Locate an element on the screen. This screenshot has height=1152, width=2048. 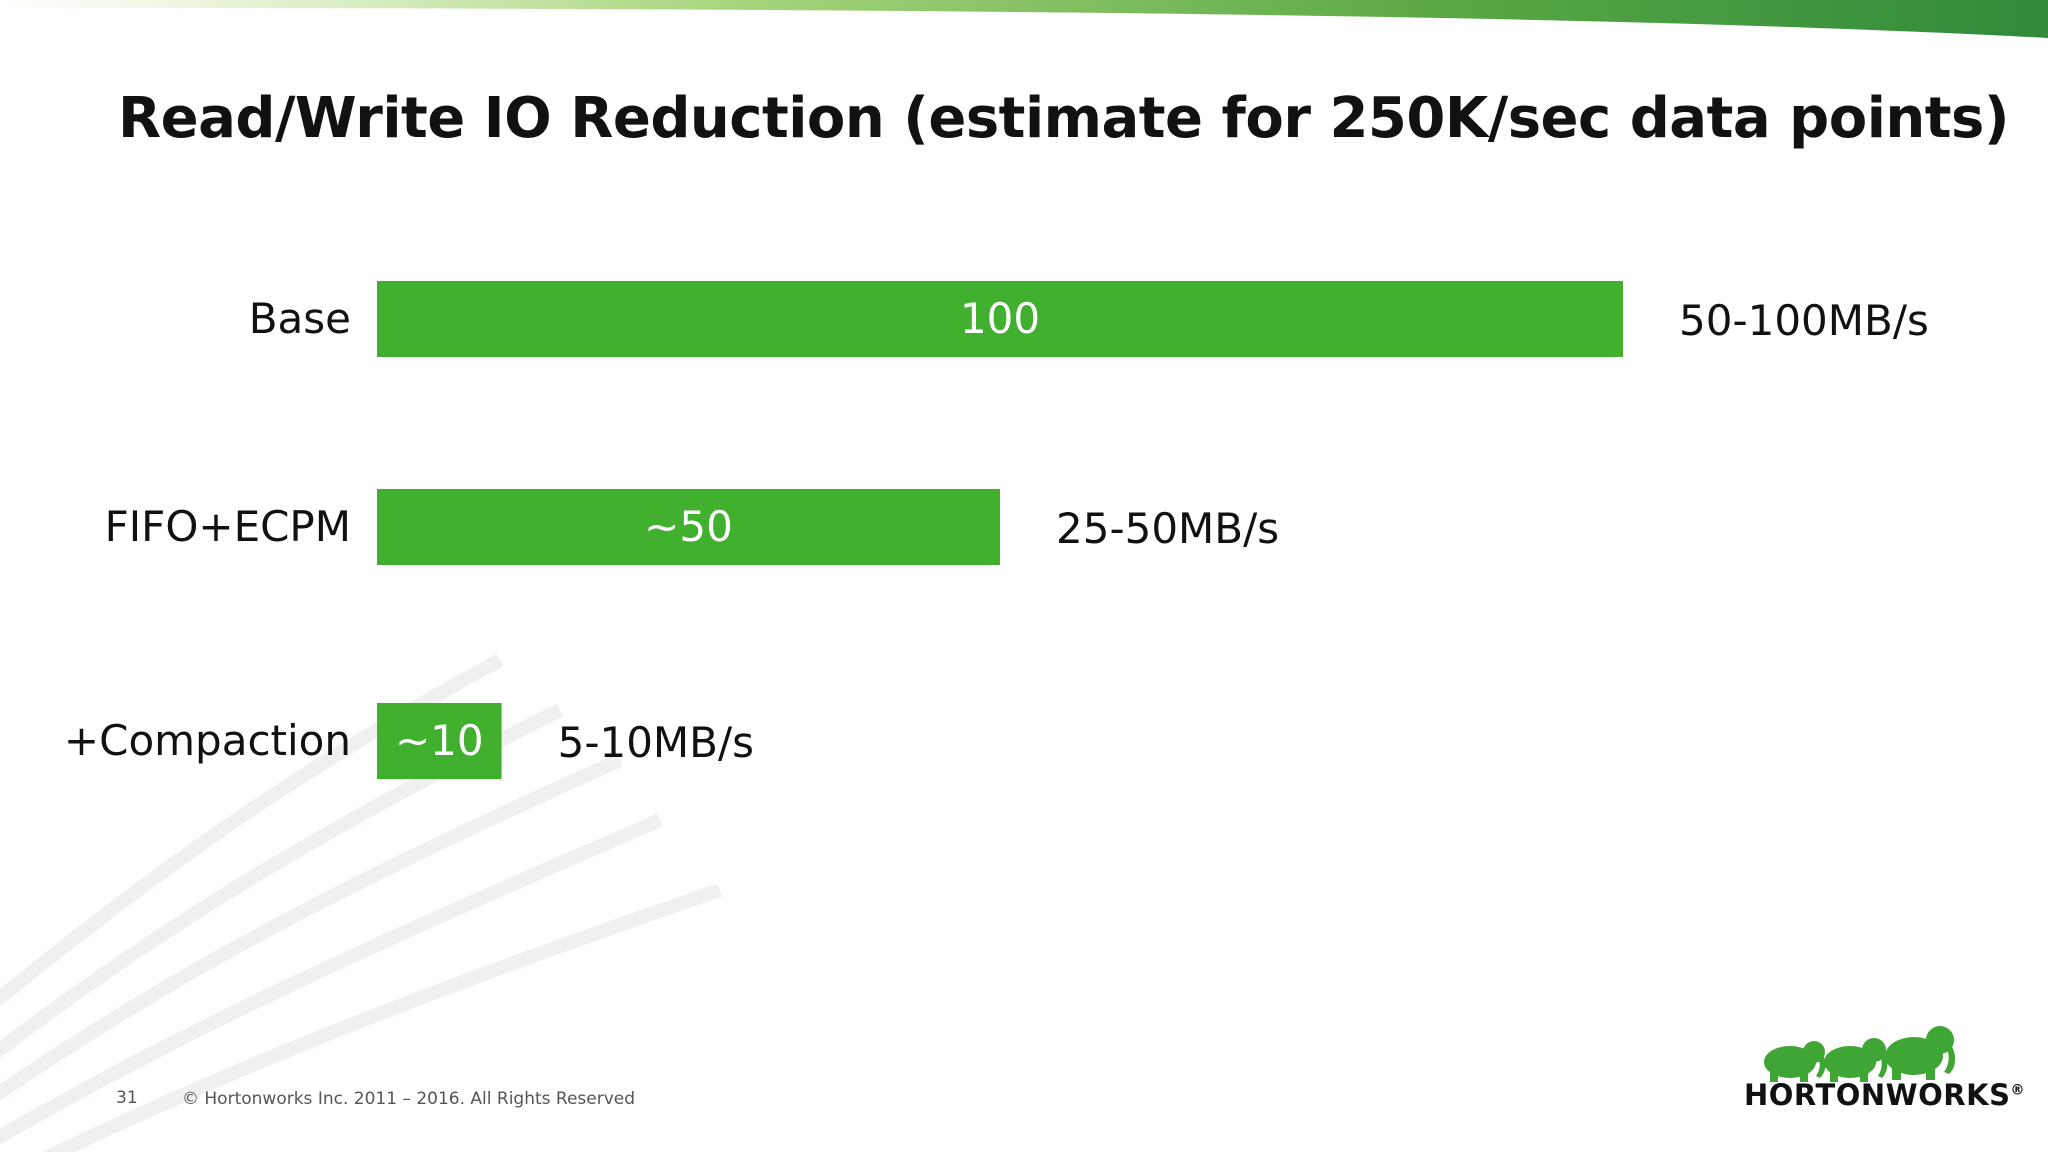
logo-wordmark: HORTONWORKS® is located at coordinates (1884, 1095).